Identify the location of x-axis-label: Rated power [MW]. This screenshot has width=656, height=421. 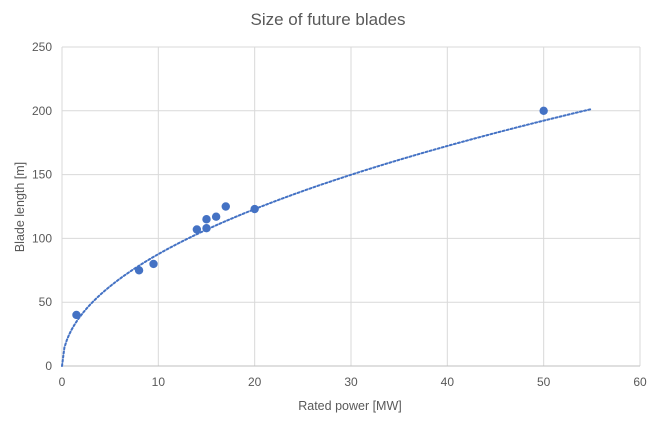
(350, 406).